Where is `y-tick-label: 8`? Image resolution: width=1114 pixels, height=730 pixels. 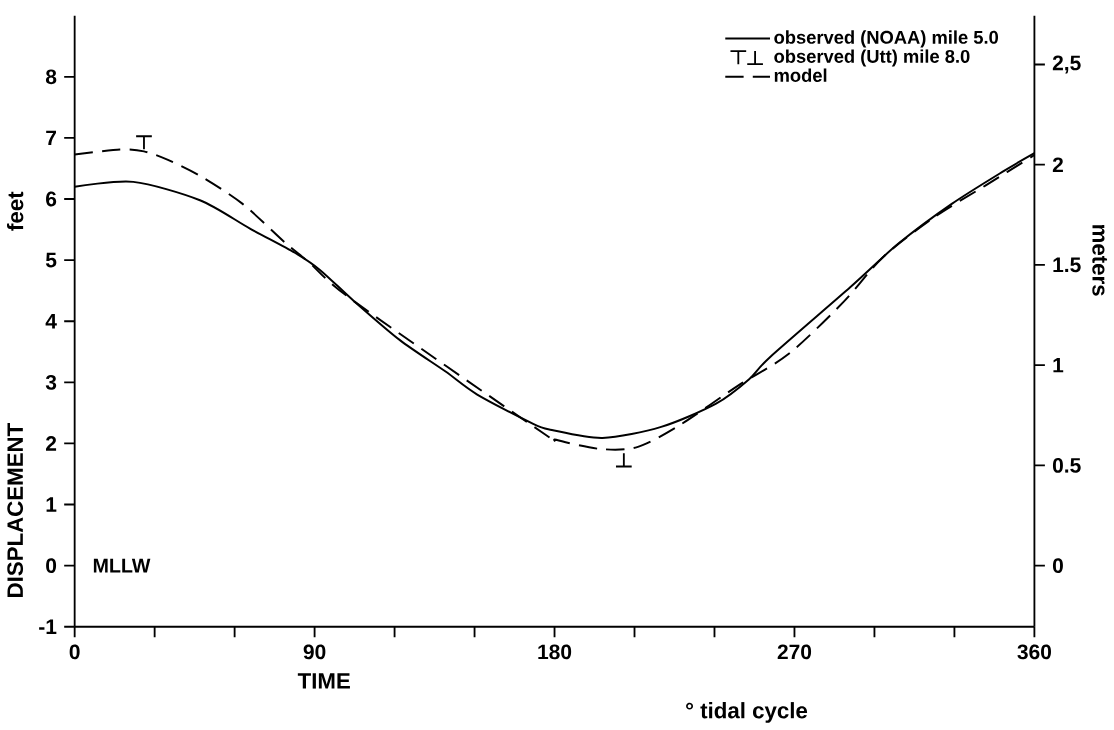 y-tick-label: 8 is located at coordinates (51, 77).